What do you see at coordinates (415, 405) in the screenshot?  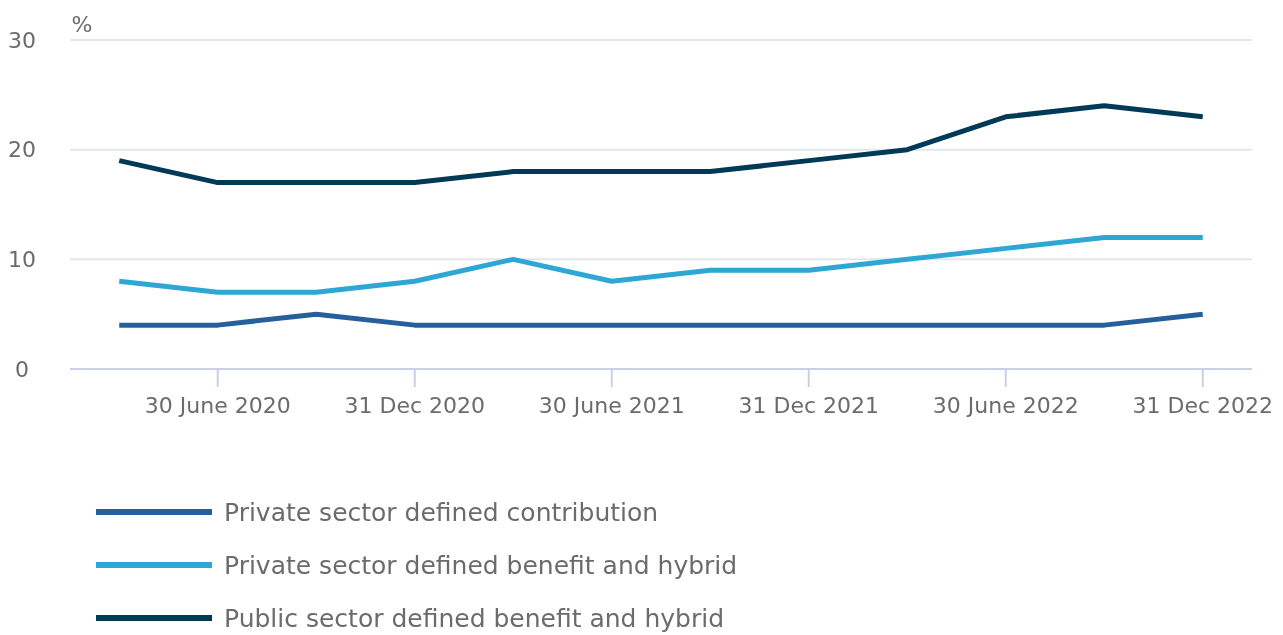 I see `x-tick-label: 31 Dec 2020` at bounding box center [415, 405].